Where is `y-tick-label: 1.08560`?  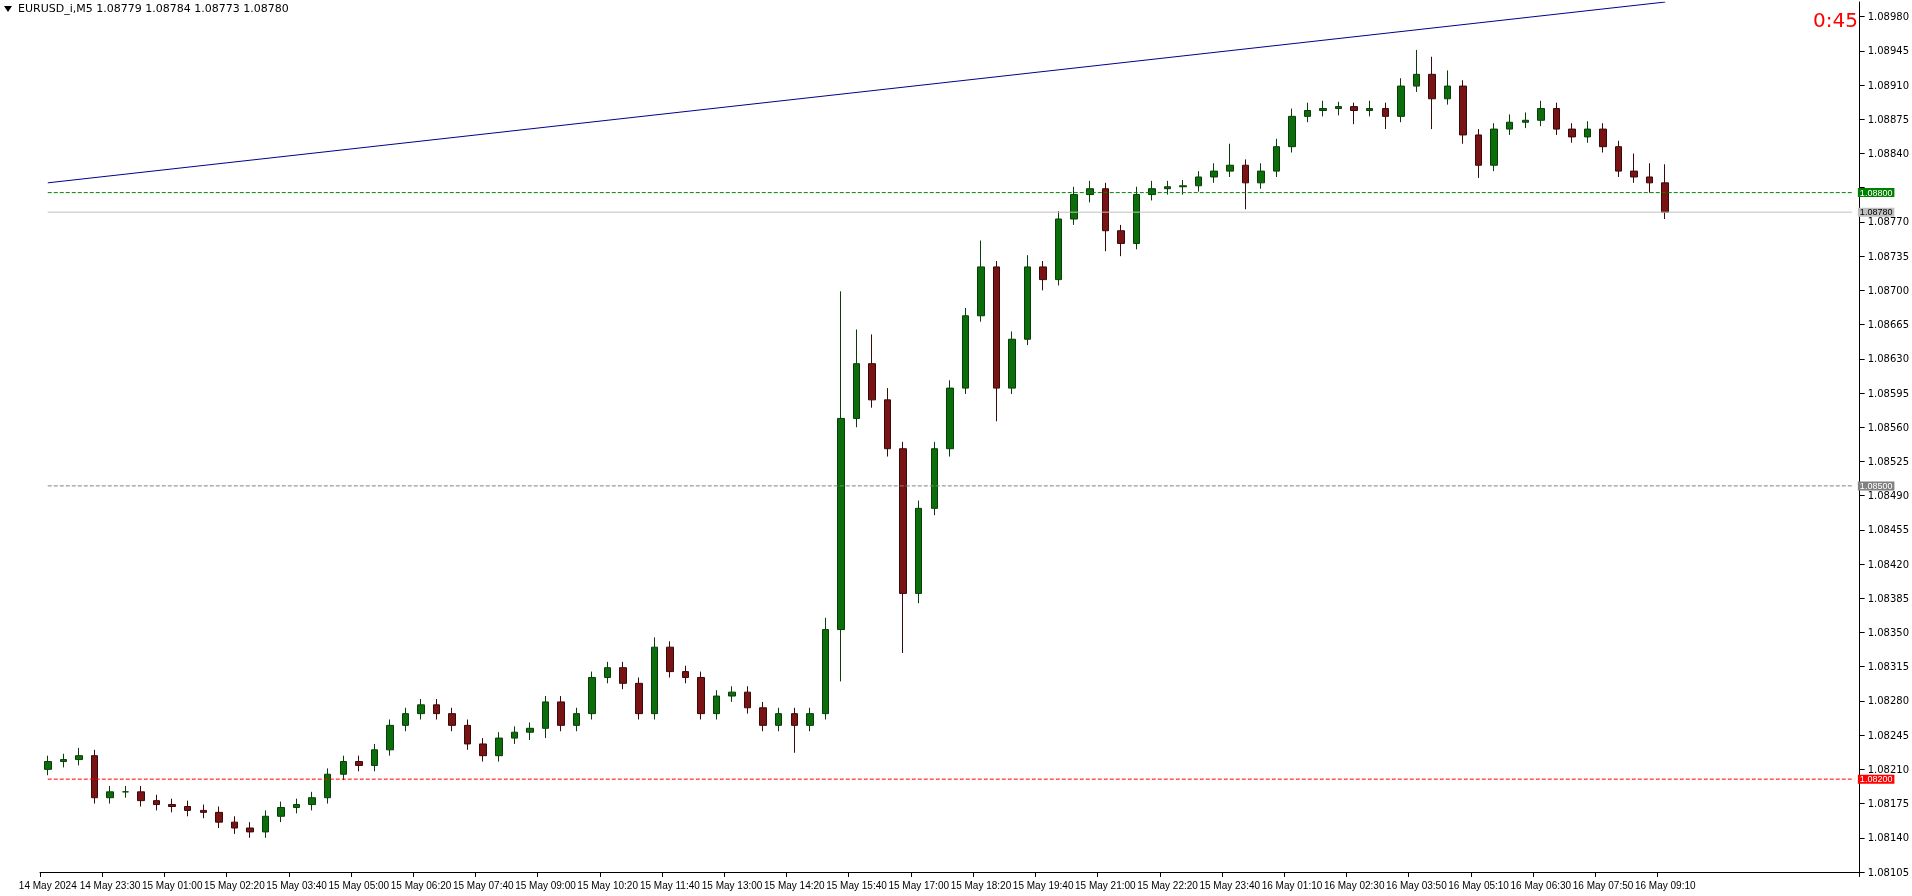 y-tick-label: 1.08560 is located at coordinates (1888, 427).